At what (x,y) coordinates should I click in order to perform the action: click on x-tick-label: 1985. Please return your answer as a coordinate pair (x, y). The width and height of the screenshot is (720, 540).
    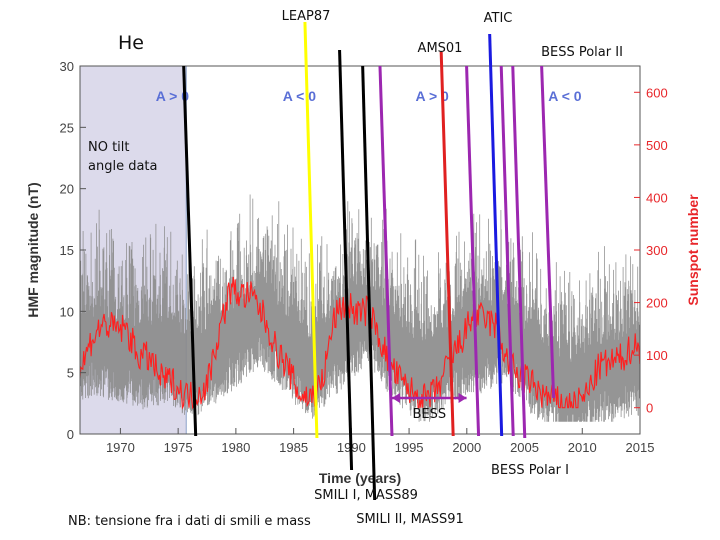
    Looking at the image, I should click on (293, 447).